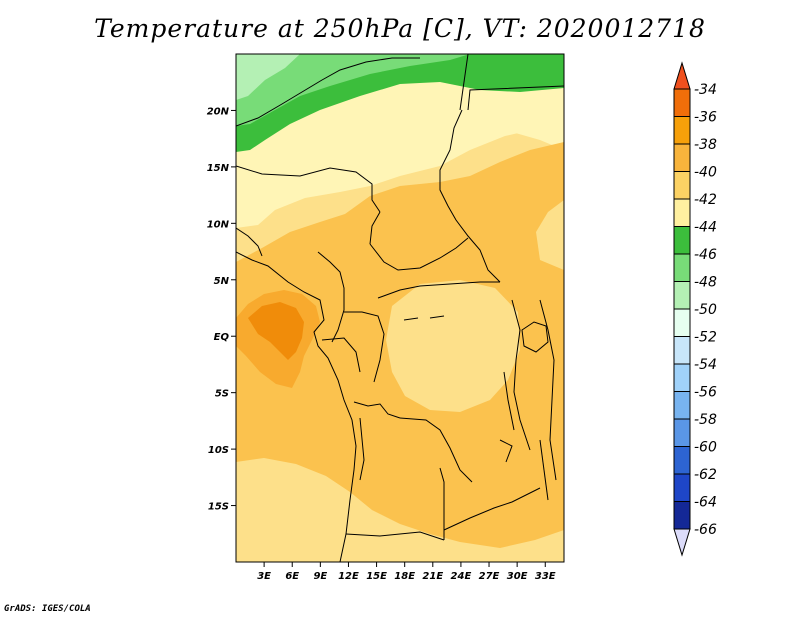 This screenshot has height=618, width=800. What do you see at coordinates (682, 542) in the screenshot?
I see `colorbar-bottom-arrow` at bounding box center [682, 542].